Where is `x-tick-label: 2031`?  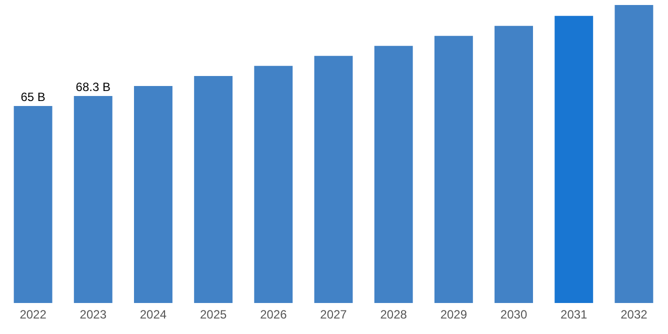 x-tick-label: 2031 is located at coordinates (574, 315).